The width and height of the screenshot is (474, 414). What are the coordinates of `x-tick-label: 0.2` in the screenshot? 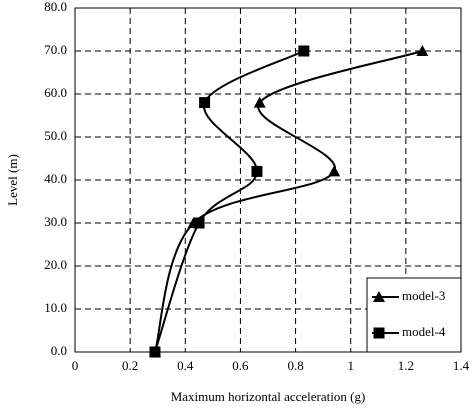 It's located at (130, 365).